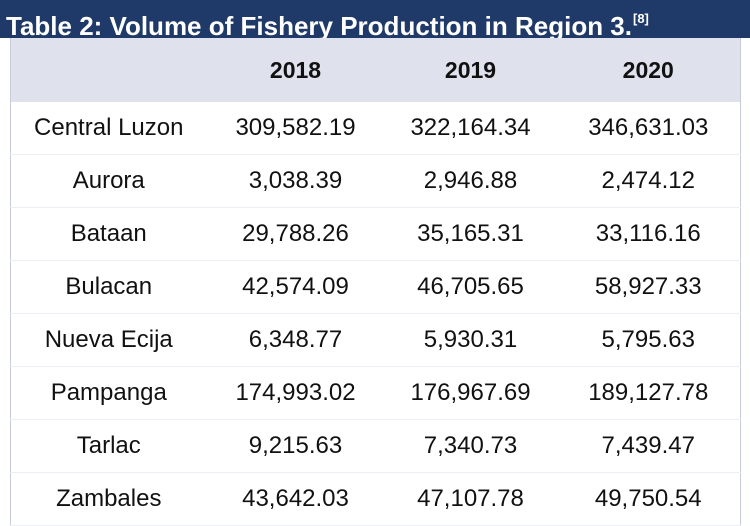 The image size is (750, 526). Describe the element at coordinates (108, 70) in the screenshot. I see `corner-cell` at that location.